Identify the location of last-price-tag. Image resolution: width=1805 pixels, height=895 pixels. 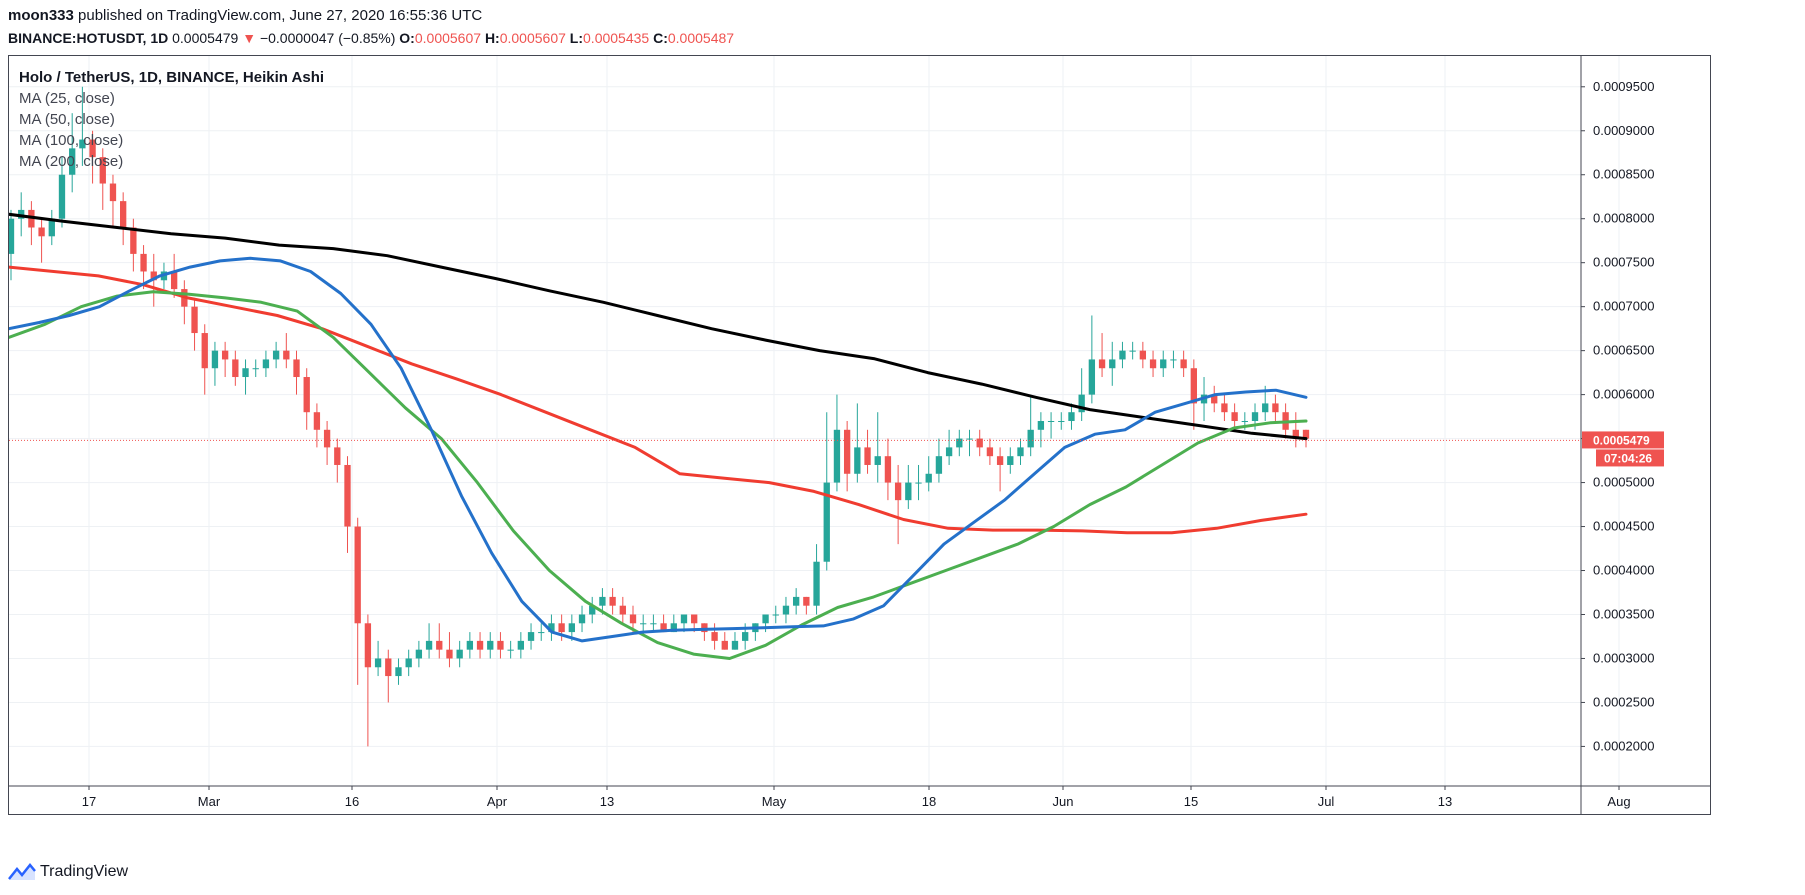
(1623, 440).